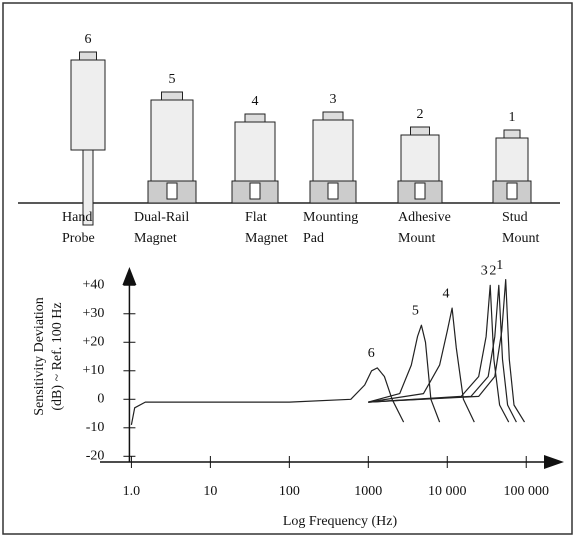 The width and height of the screenshot is (576, 543). What do you see at coordinates (77, 217) in the screenshot?
I see `mount-name: Hand` at bounding box center [77, 217].